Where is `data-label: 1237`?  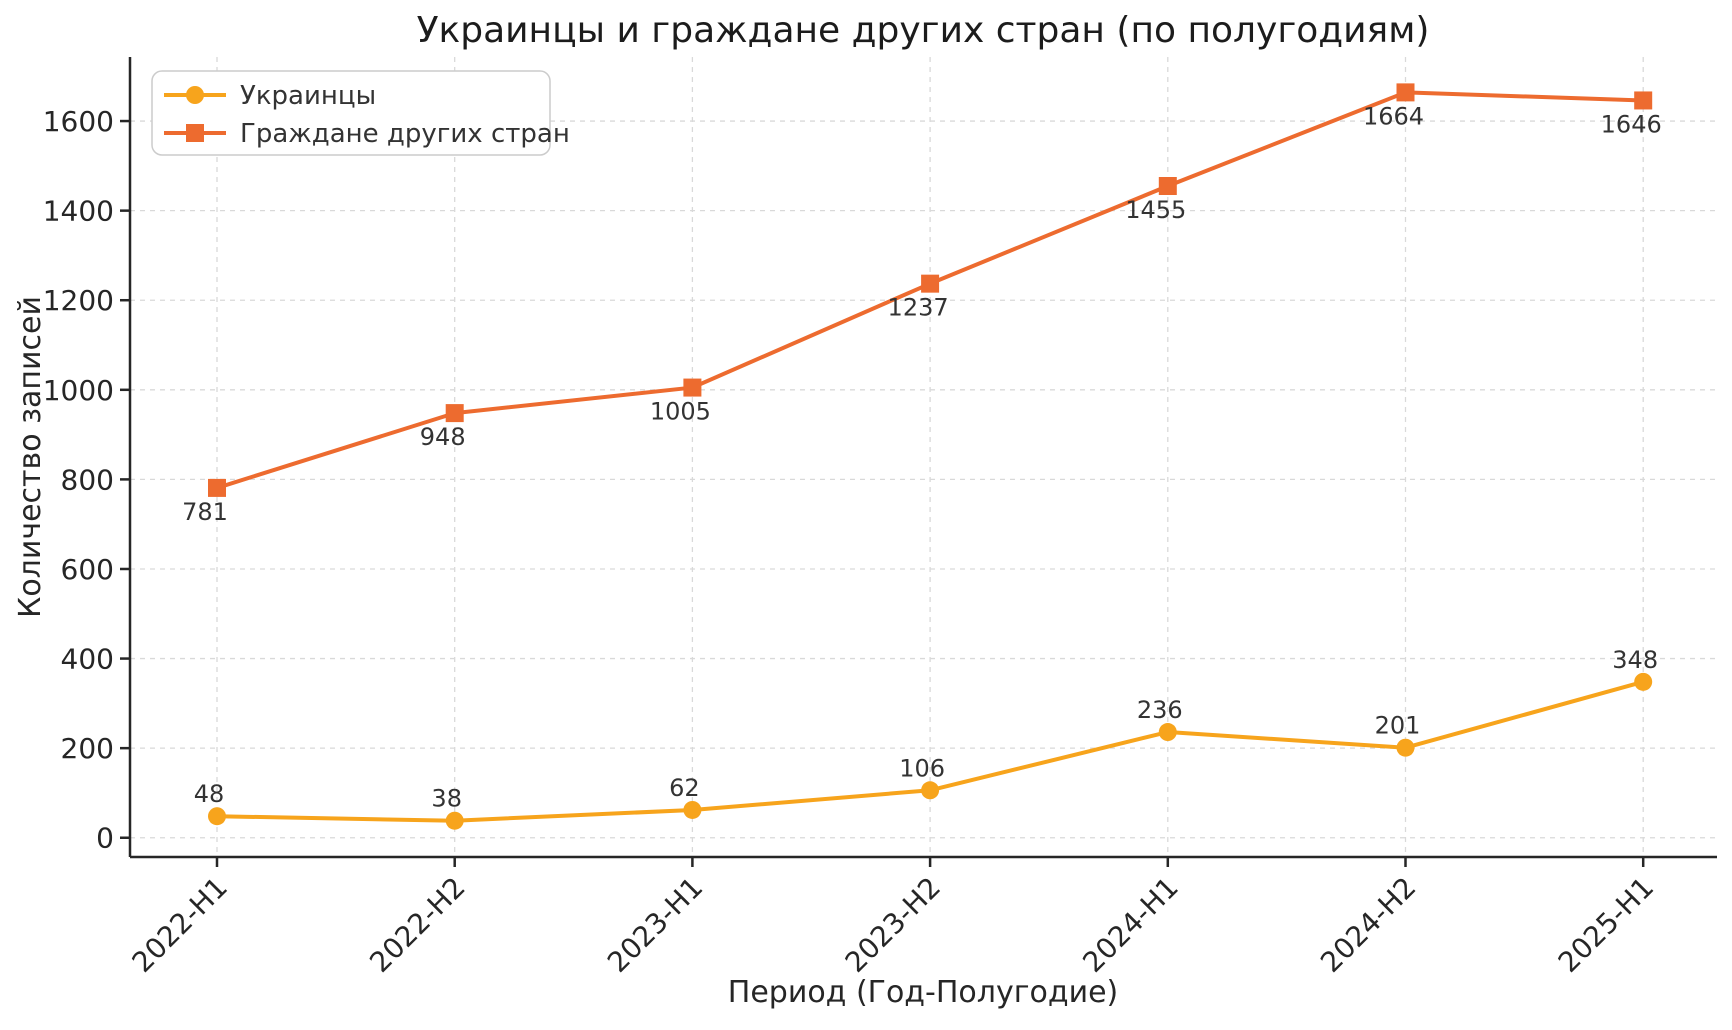 data-label: 1237 is located at coordinates (918, 308).